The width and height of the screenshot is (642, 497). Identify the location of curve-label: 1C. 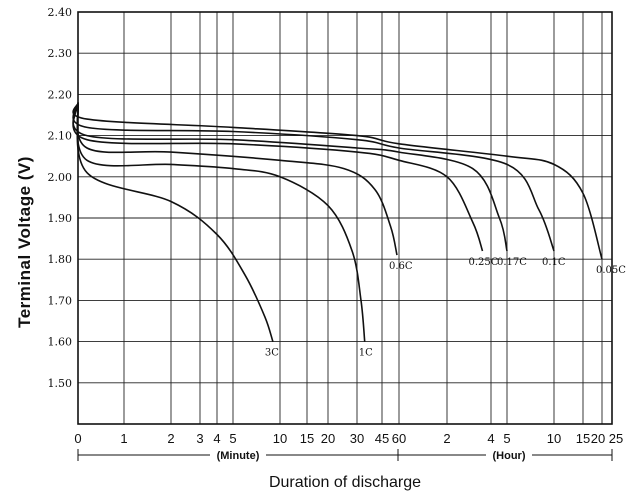
(366, 353).